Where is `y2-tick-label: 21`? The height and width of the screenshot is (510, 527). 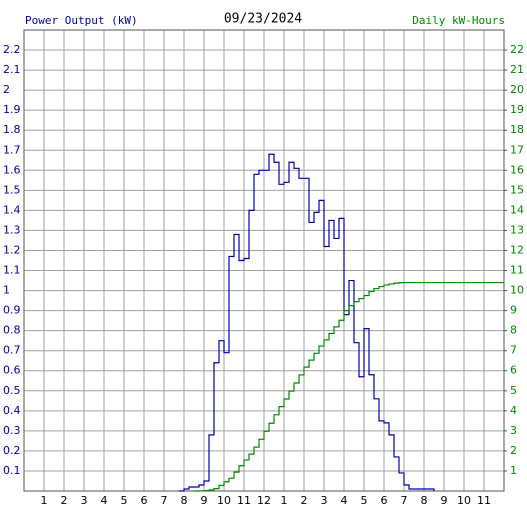 y2-tick-label: 21 is located at coordinates (517, 69).